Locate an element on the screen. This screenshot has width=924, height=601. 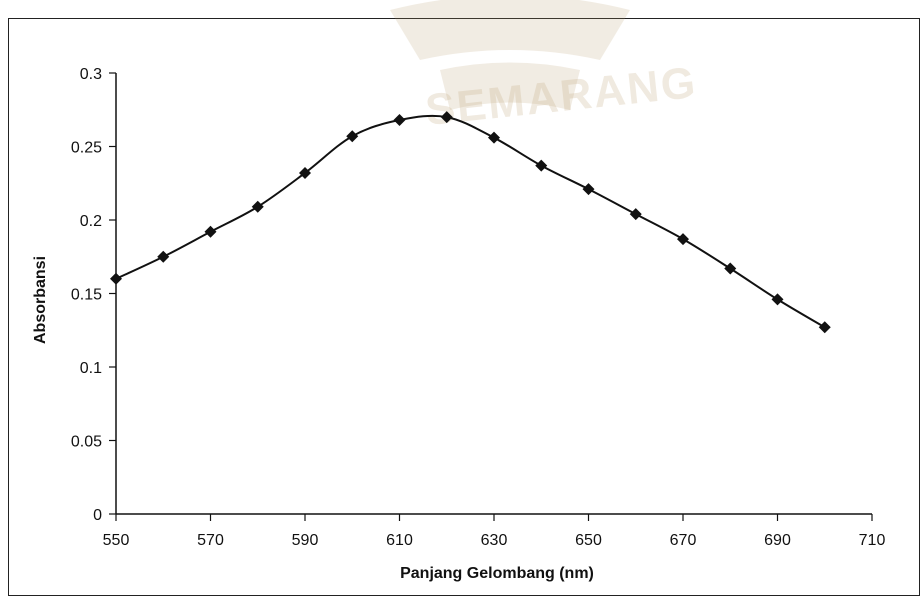
x-tick-label: 550 is located at coordinates (116, 540).